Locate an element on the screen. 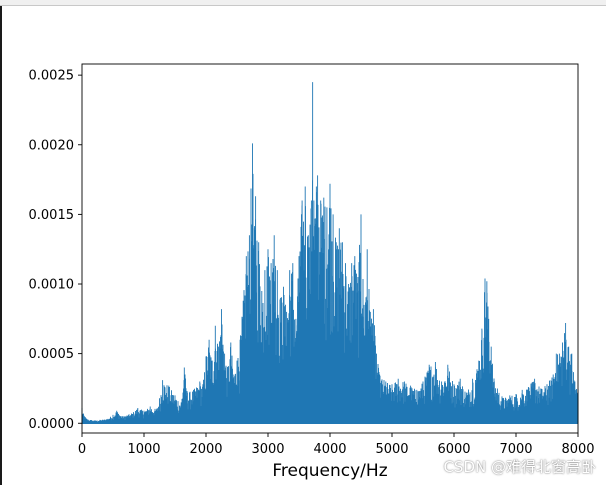 This screenshot has width=606, height=485. y-tick-label: 0.0005 is located at coordinates (52, 354).